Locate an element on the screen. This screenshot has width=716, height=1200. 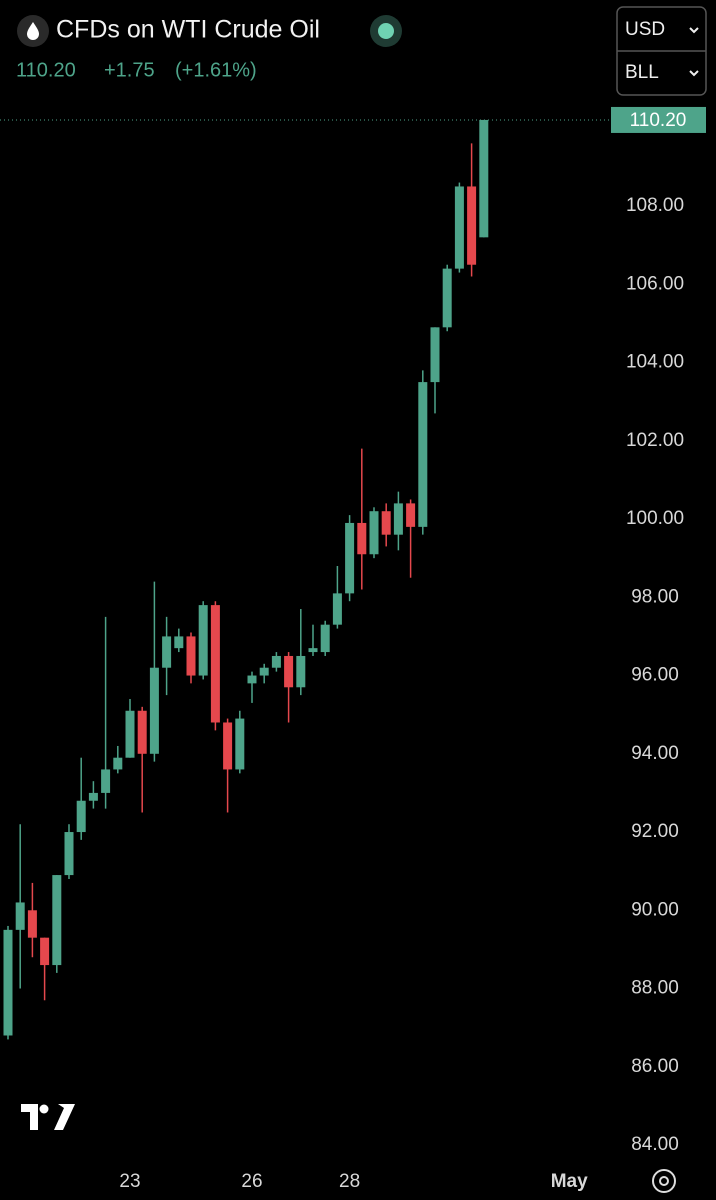
y-tick-label: 86.00 is located at coordinates (655, 1066).